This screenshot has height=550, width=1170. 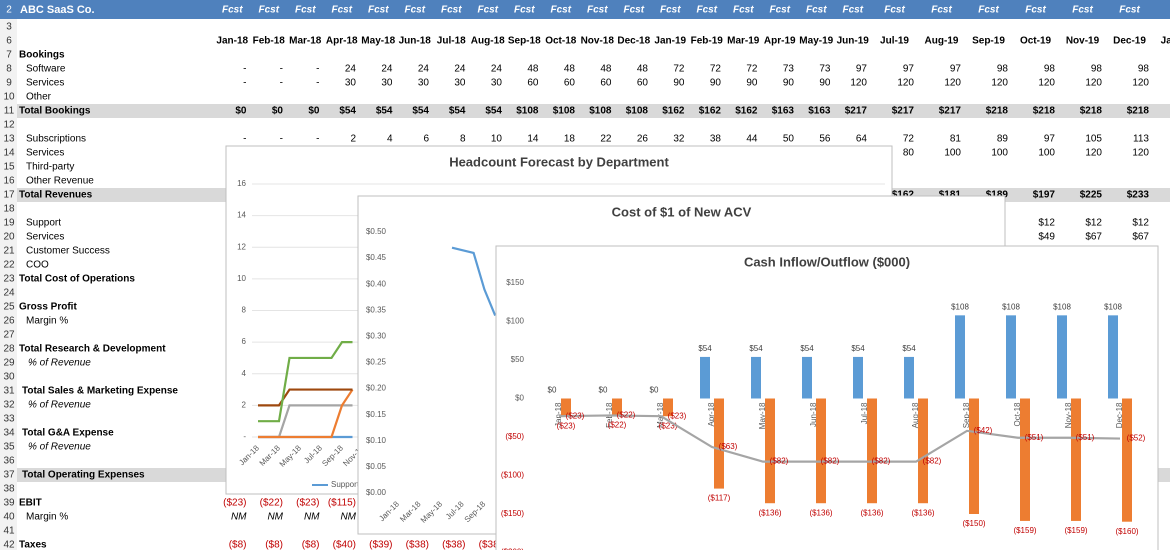 What do you see at coordinates (524, 41) in the screenshot?
I see `month-header: Sep-18` at bounding box center [524, 41].